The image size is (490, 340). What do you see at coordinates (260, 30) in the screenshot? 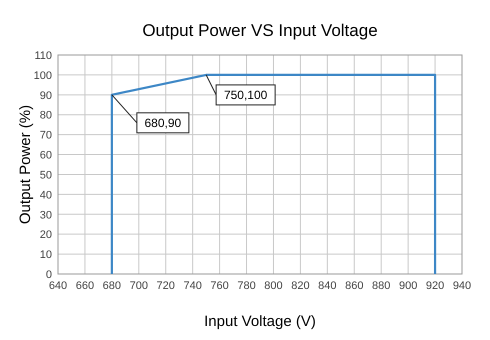
I see `chart-title: Output Power VS Input Voltage` at bounding box center [260, 30].